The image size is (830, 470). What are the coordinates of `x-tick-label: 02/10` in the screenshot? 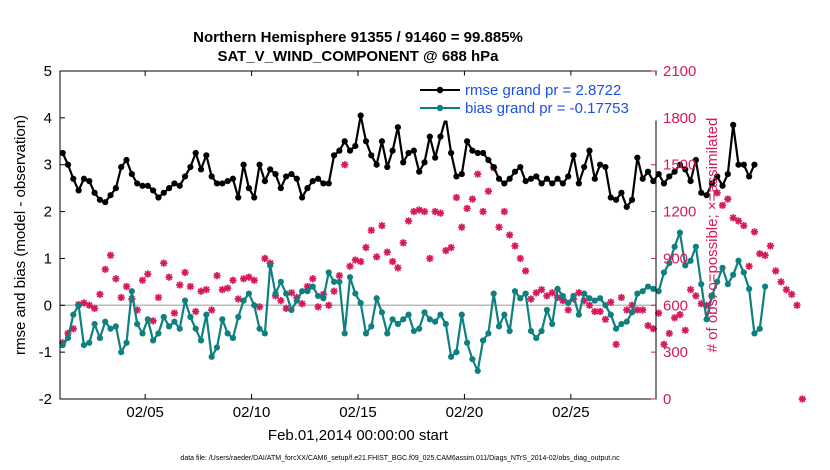 It's located at (252, 412).